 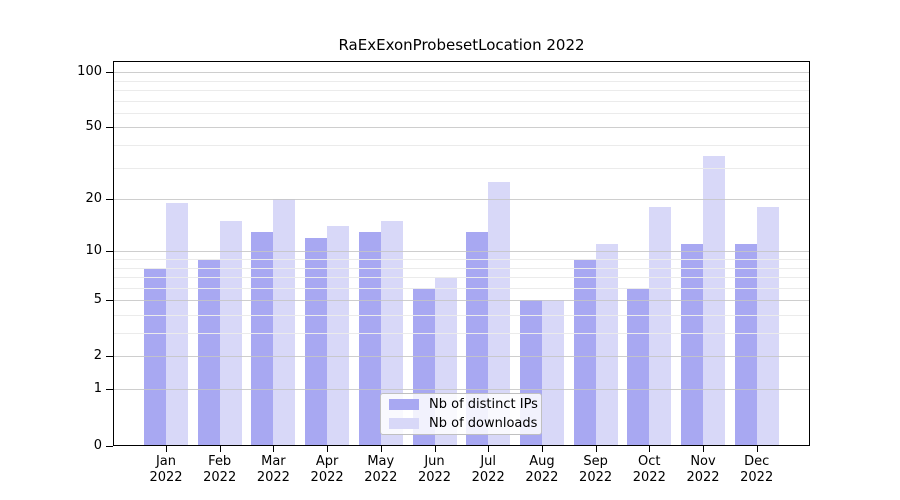 What do you see at coordinates (93, 250) in the screenshot?
I see `y-axis-tick-label: 10` at bounding box center [93, 250].